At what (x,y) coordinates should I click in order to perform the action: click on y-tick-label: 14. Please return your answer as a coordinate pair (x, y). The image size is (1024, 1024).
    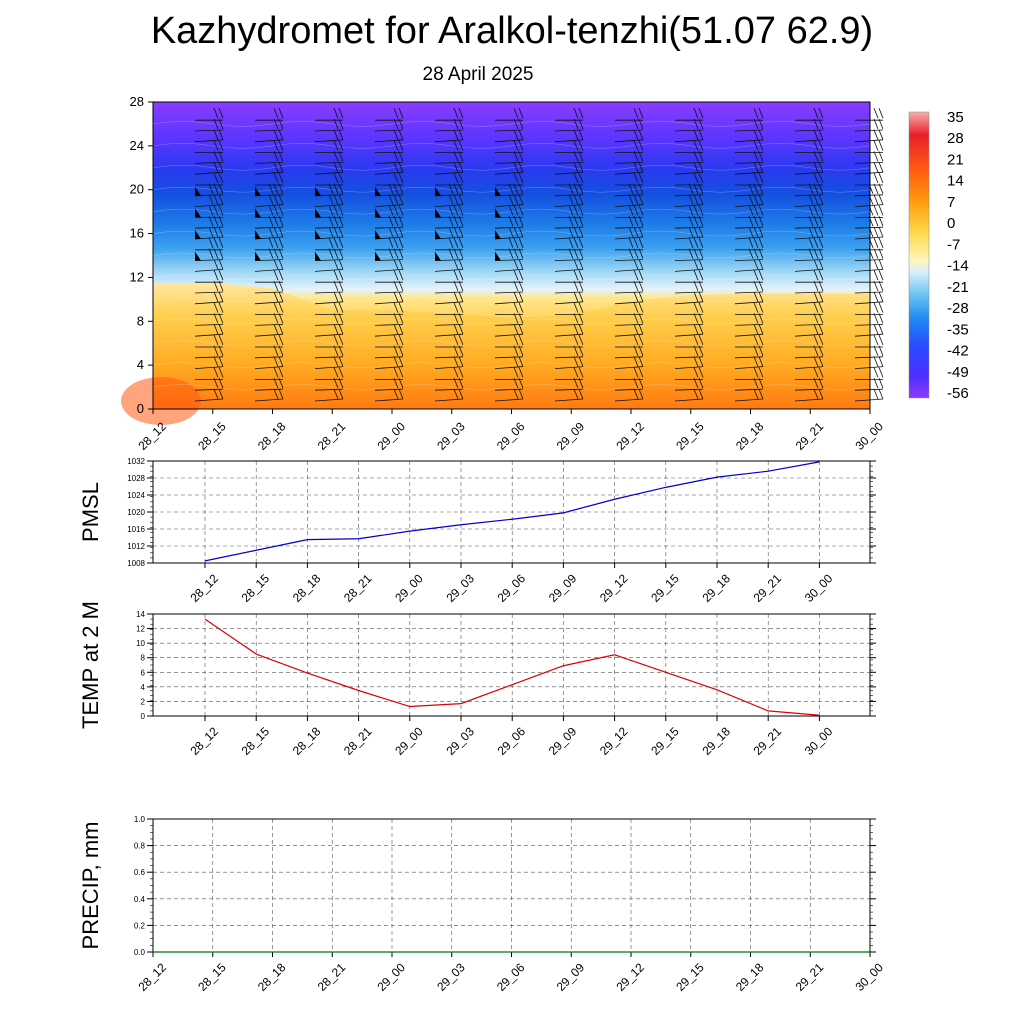
    Looking at the image, I should click on (140, 614).